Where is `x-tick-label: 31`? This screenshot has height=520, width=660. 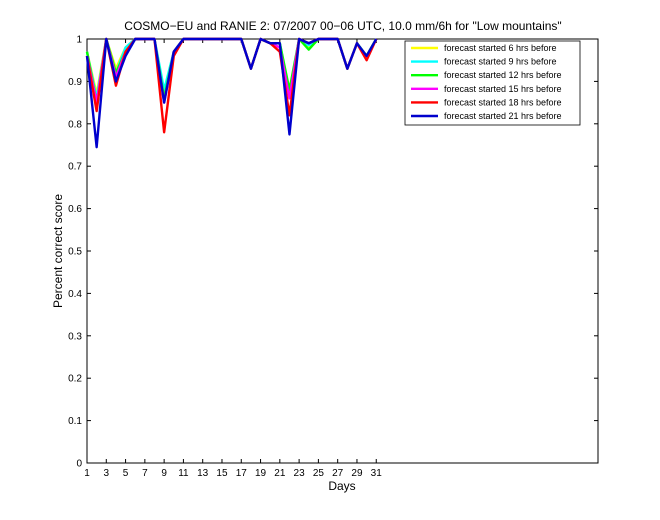
x-tick-label: 31 is located at coordinates (377, 473).